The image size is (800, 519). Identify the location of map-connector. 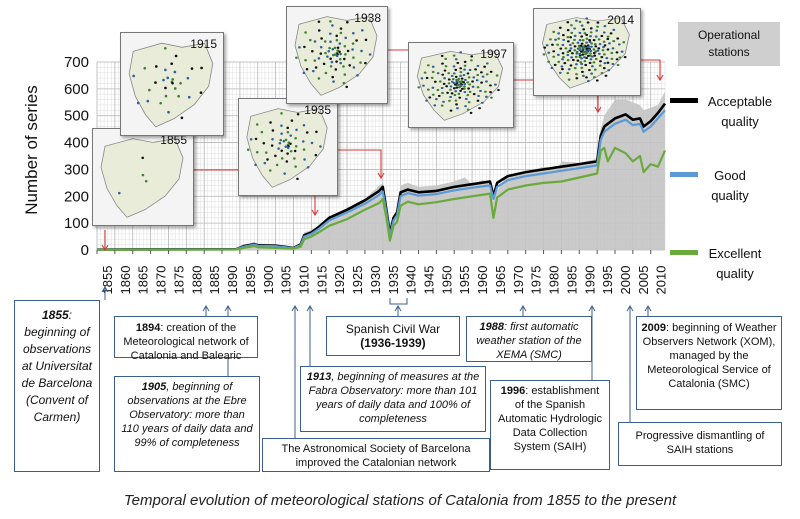
(650, 69).